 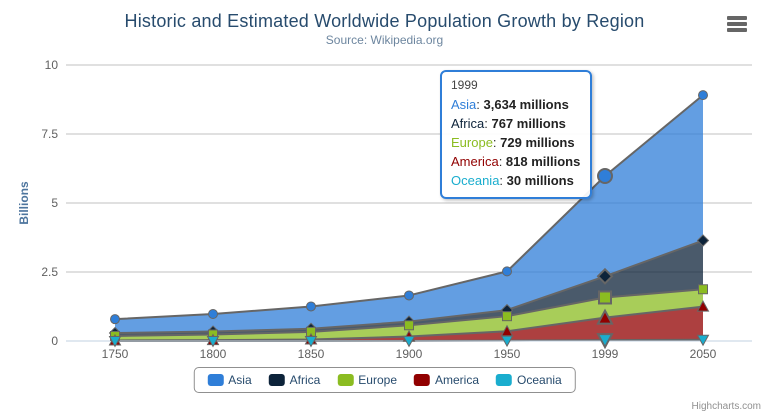 What do you see at coordinates (703, 354) in the screenshot?
I see `x-axis-label: 2050` at bounding box center [703, 354].